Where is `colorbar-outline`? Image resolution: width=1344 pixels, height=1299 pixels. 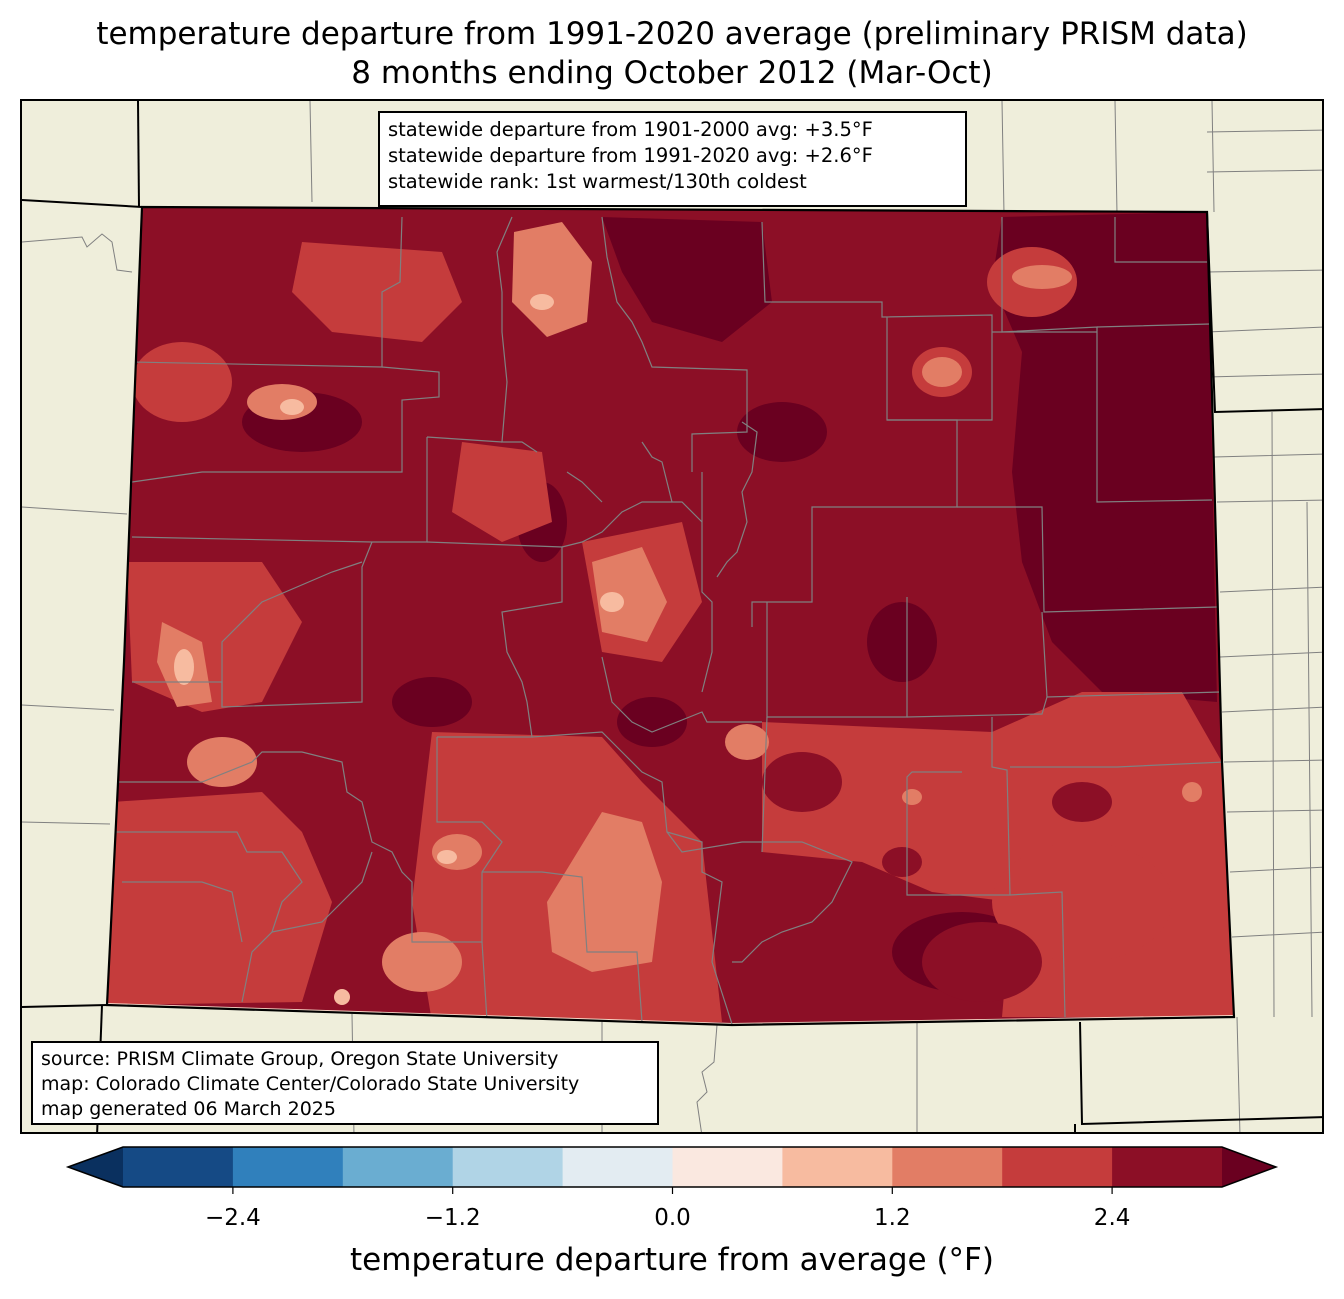
colorbar-outline is located at coordinates (672, 1167).